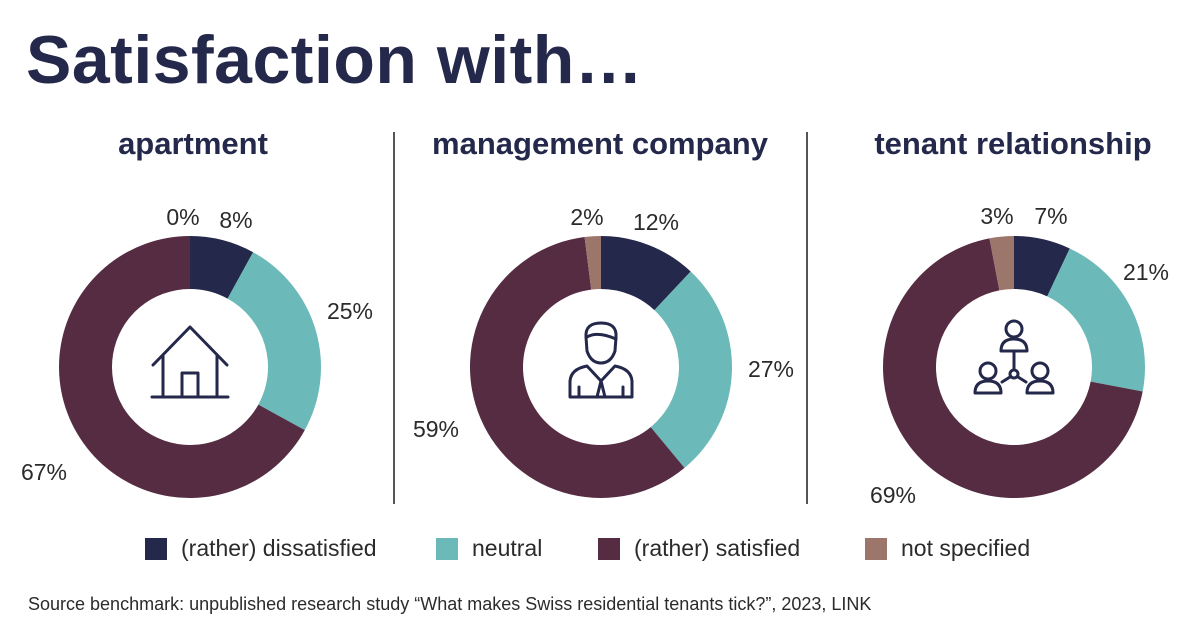 The height and width of the screenshot is (630, 1200). What do you see at coordinates (1050, 216) in the screenshot?
I see `data-label-tenant-relationship-rather-dissatisfied: 7%` at bounding box center [1050, 216].